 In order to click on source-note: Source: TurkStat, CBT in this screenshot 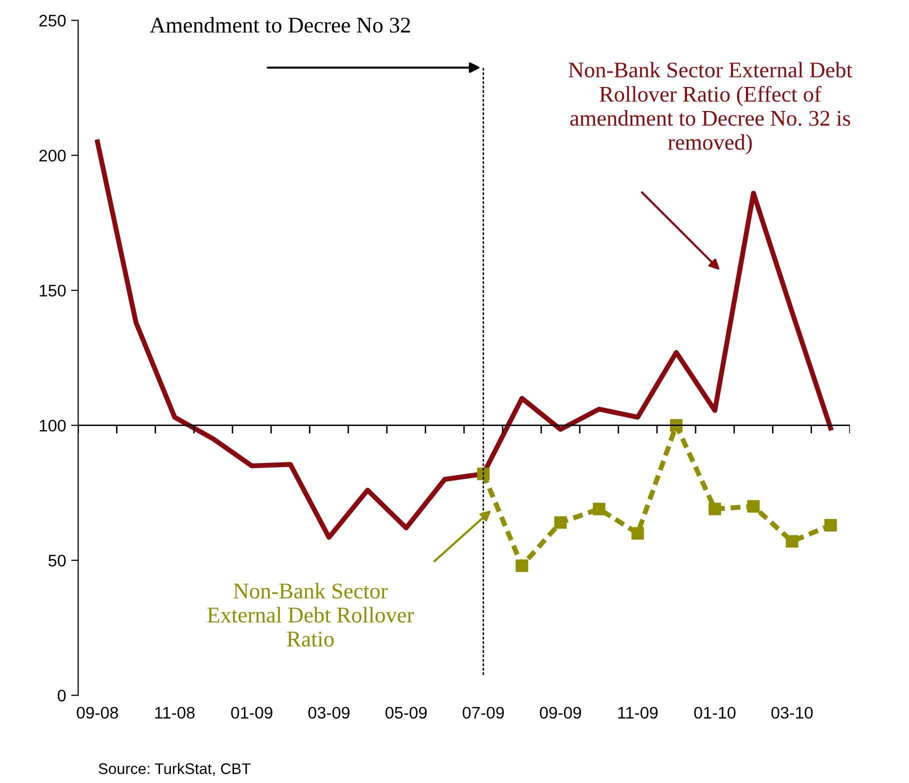, I will do `click(174, 769)`.